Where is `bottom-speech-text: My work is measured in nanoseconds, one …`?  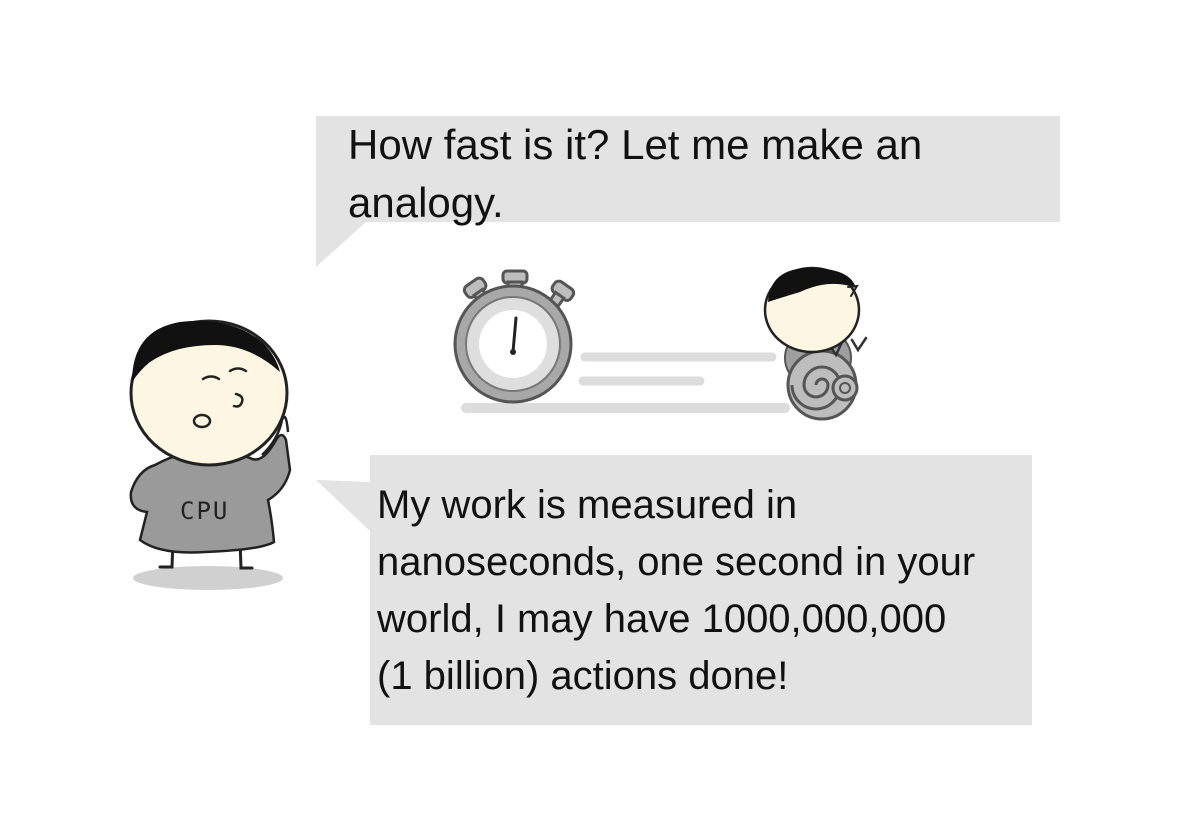
bottom-speech-text: My work is measured in nanoseconds, one … is located at coordinates (676, 590).